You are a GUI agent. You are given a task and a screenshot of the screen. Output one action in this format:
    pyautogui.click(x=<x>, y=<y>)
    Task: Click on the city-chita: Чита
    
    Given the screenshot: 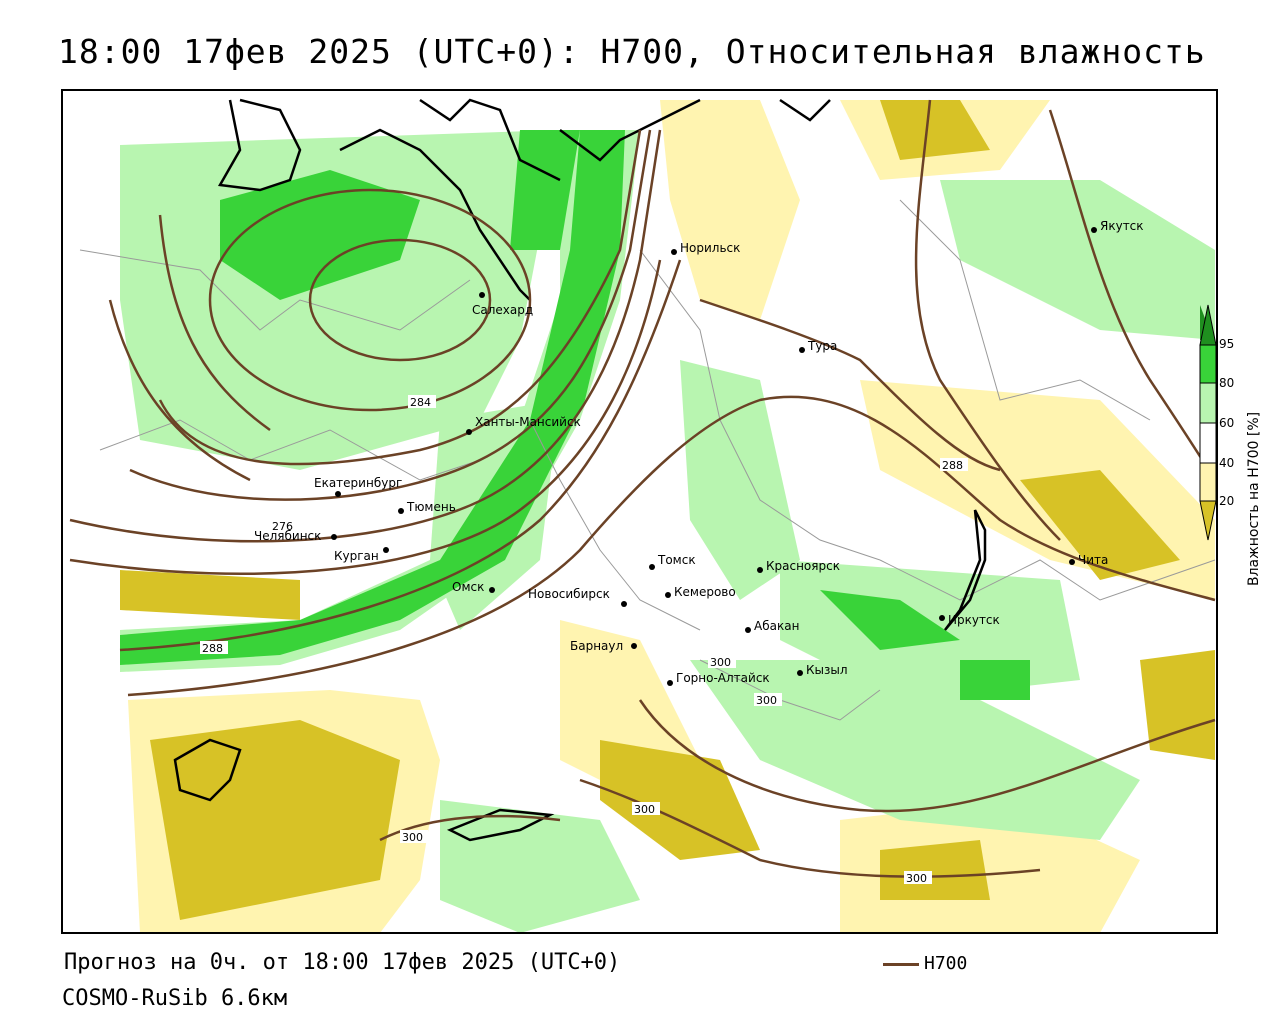 What is the action you would take?
    pyautogui.click(x=1093, y=560)
    